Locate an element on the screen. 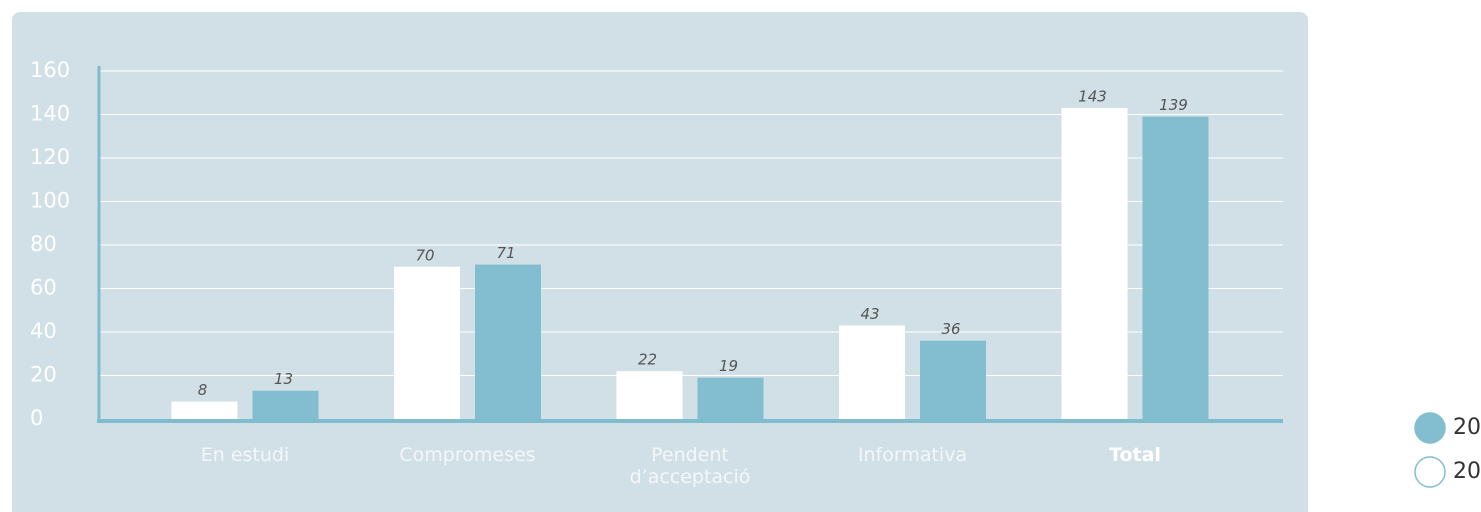 This screenshot has width=1481, height=512. y-tick-label: 0 is located at coordinates (36, 418).